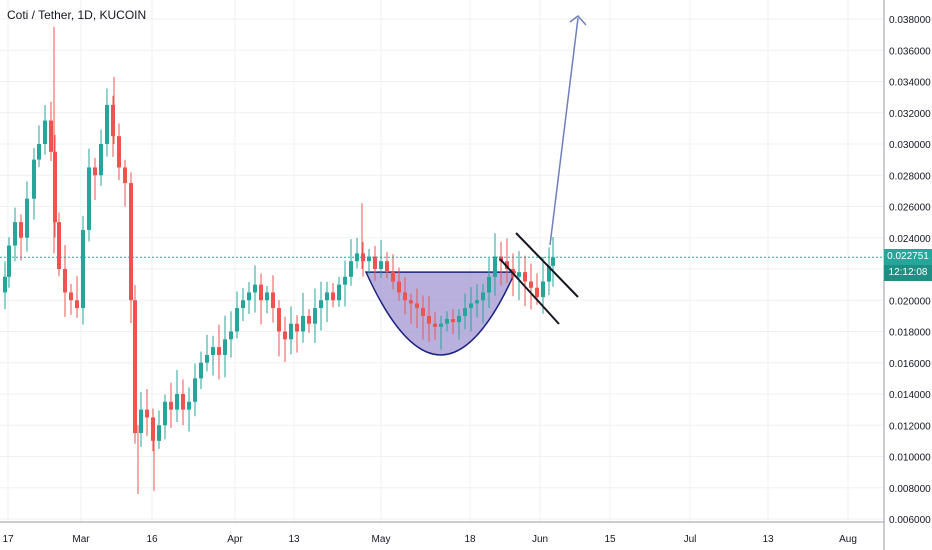 Image resolution: width=932 pixels, height=550 pixels. What do you see at coordinates (540, 539) in the screenshot?
I see `time-tick-label: Jun` at bounding box center [540, 539].